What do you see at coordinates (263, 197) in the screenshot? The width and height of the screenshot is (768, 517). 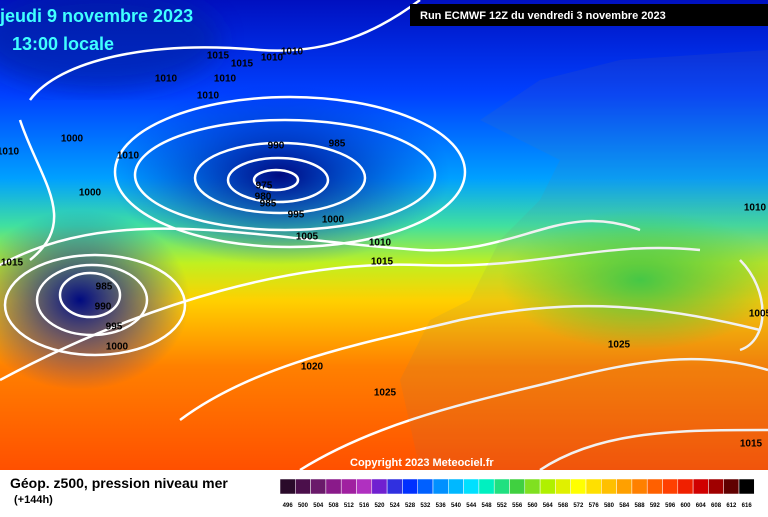 I see `isobar-label: 980` at bounding box center [263, 197].